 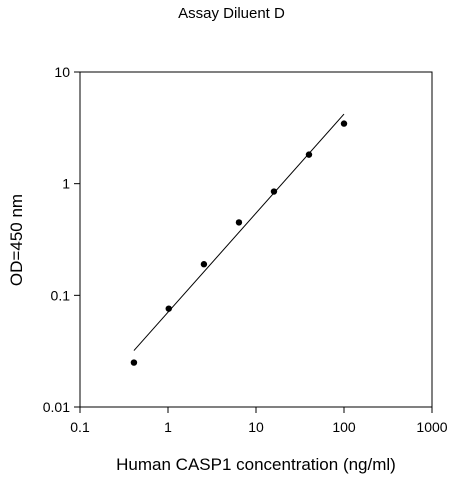 What do you see at coordinates (80, 427) in the screenshot?
I see `x-tick-label: 0.1` at bounding box center [80, 427].